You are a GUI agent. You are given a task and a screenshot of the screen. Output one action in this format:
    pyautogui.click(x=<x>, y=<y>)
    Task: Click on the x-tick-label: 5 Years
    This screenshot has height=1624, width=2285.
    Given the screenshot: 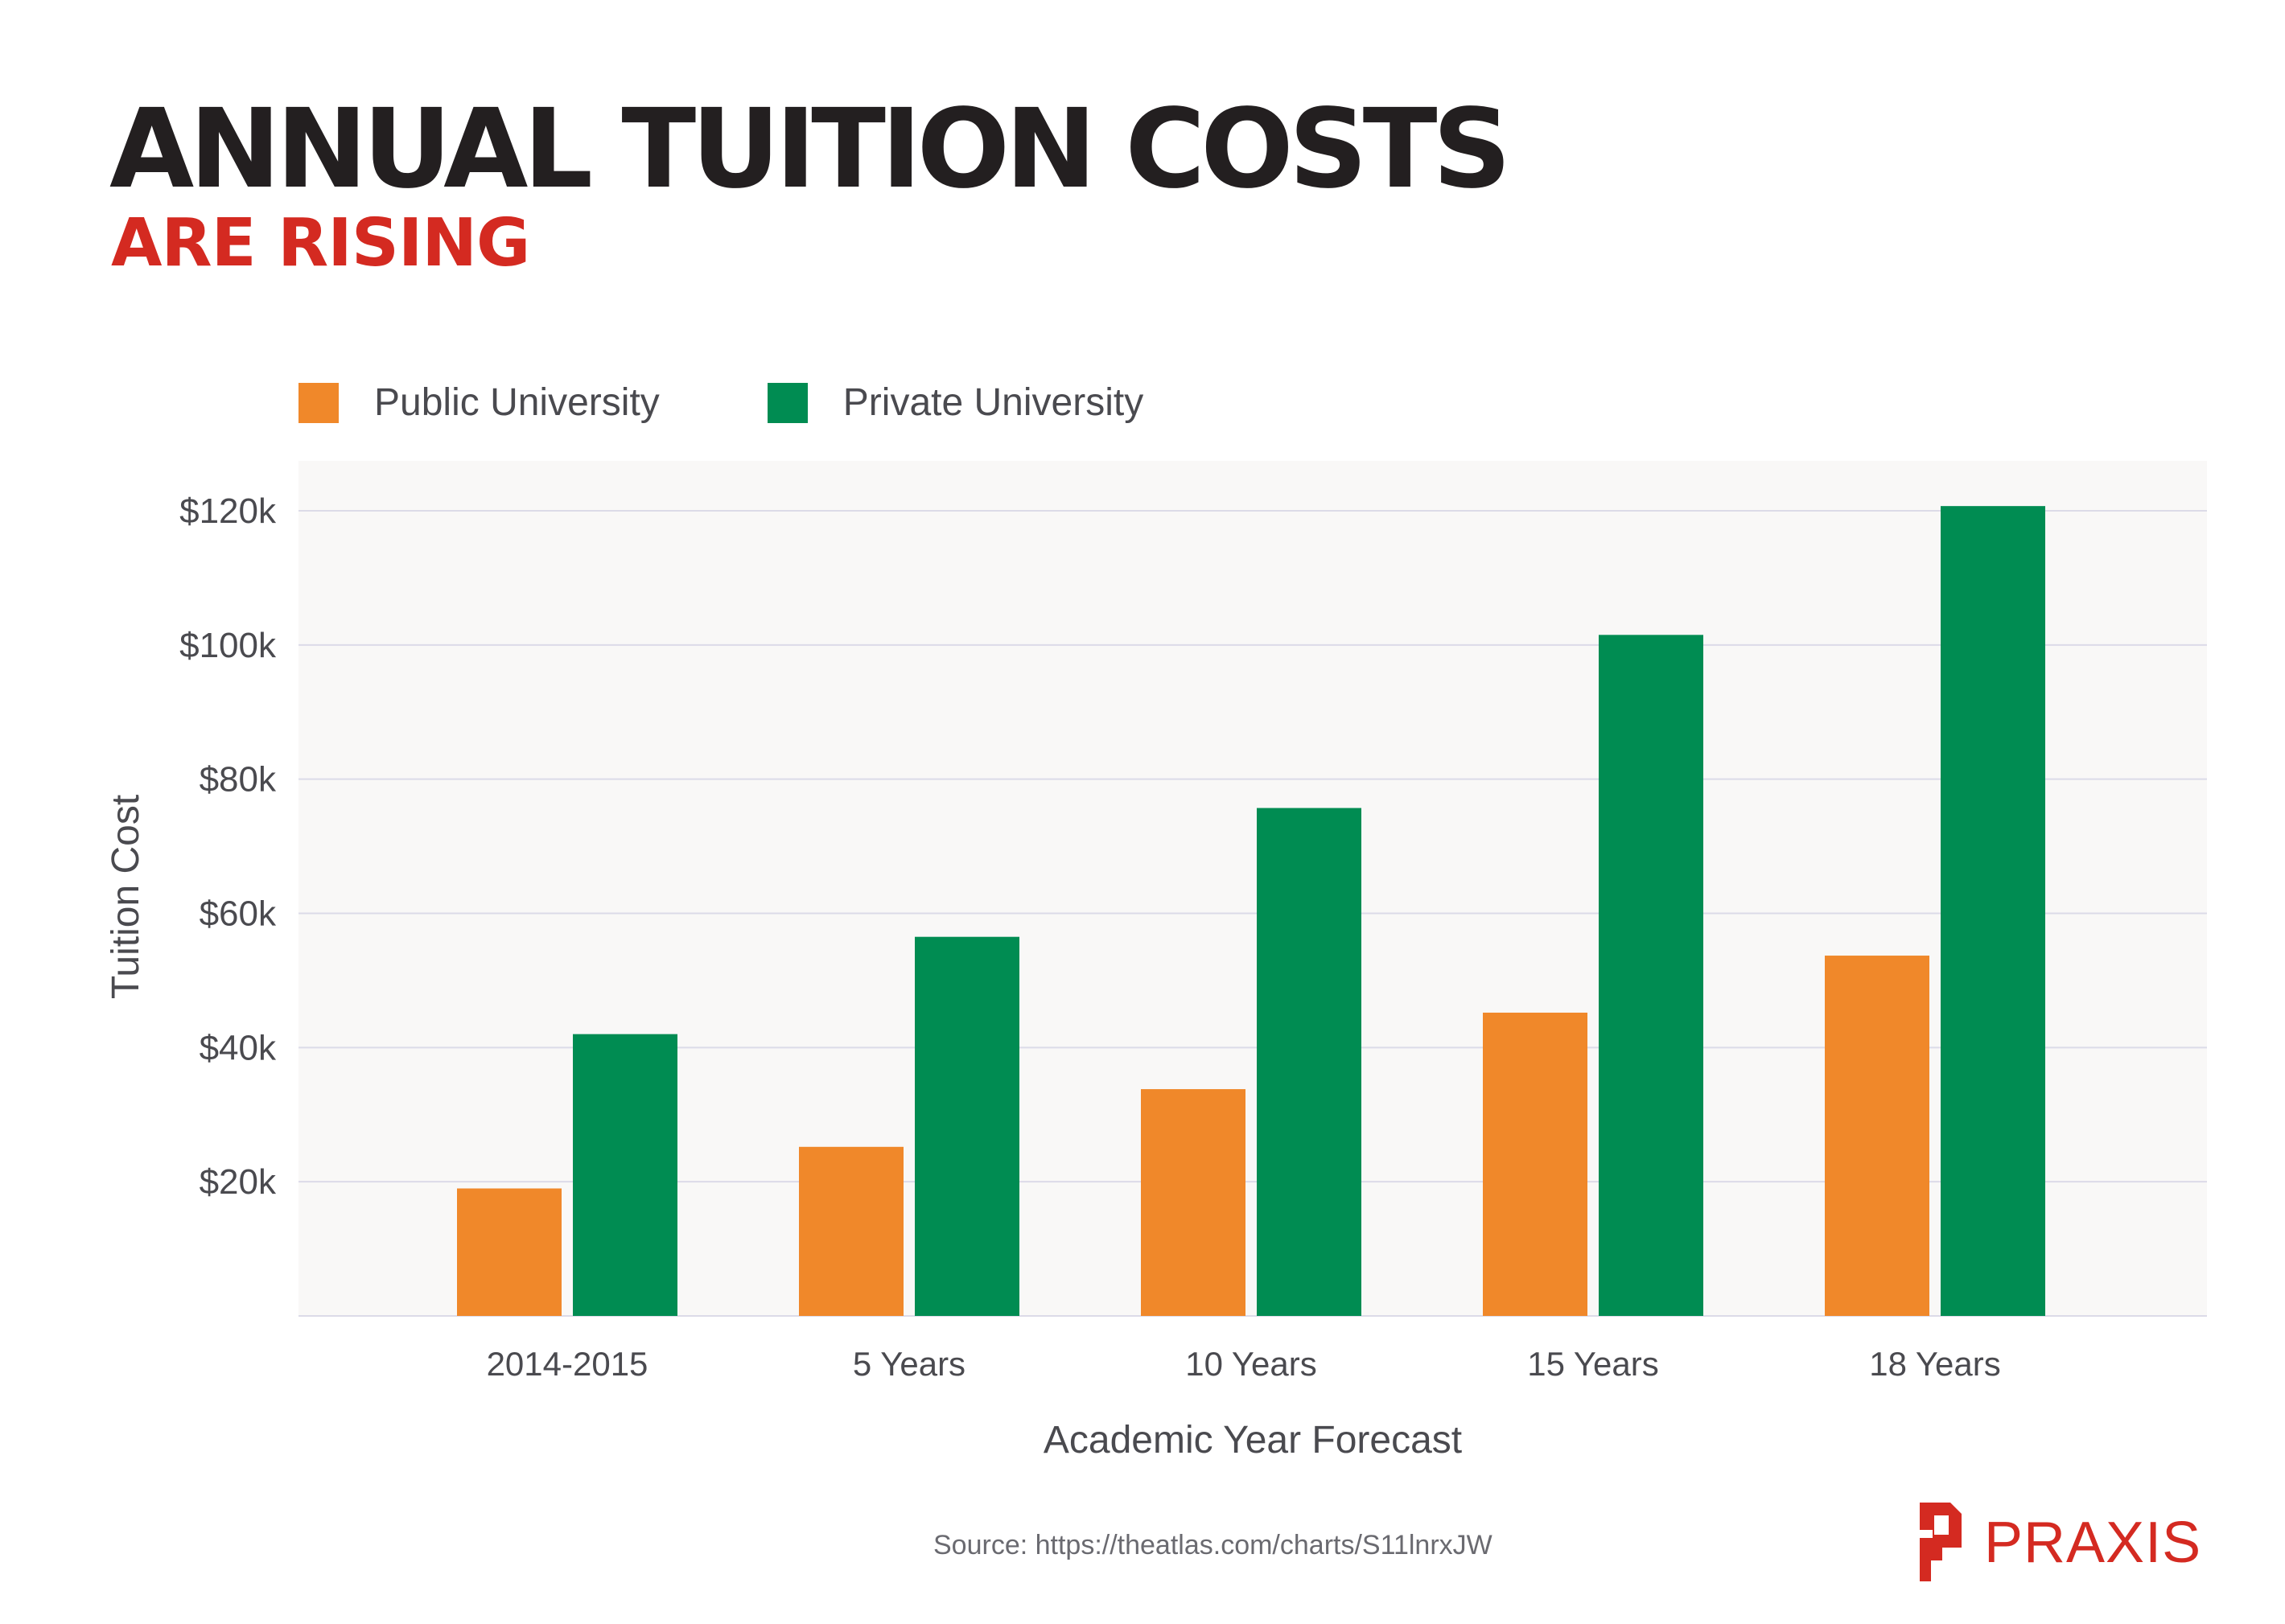 What is the action you would take?
    pyautogui.click(x=909, y=1364)
    